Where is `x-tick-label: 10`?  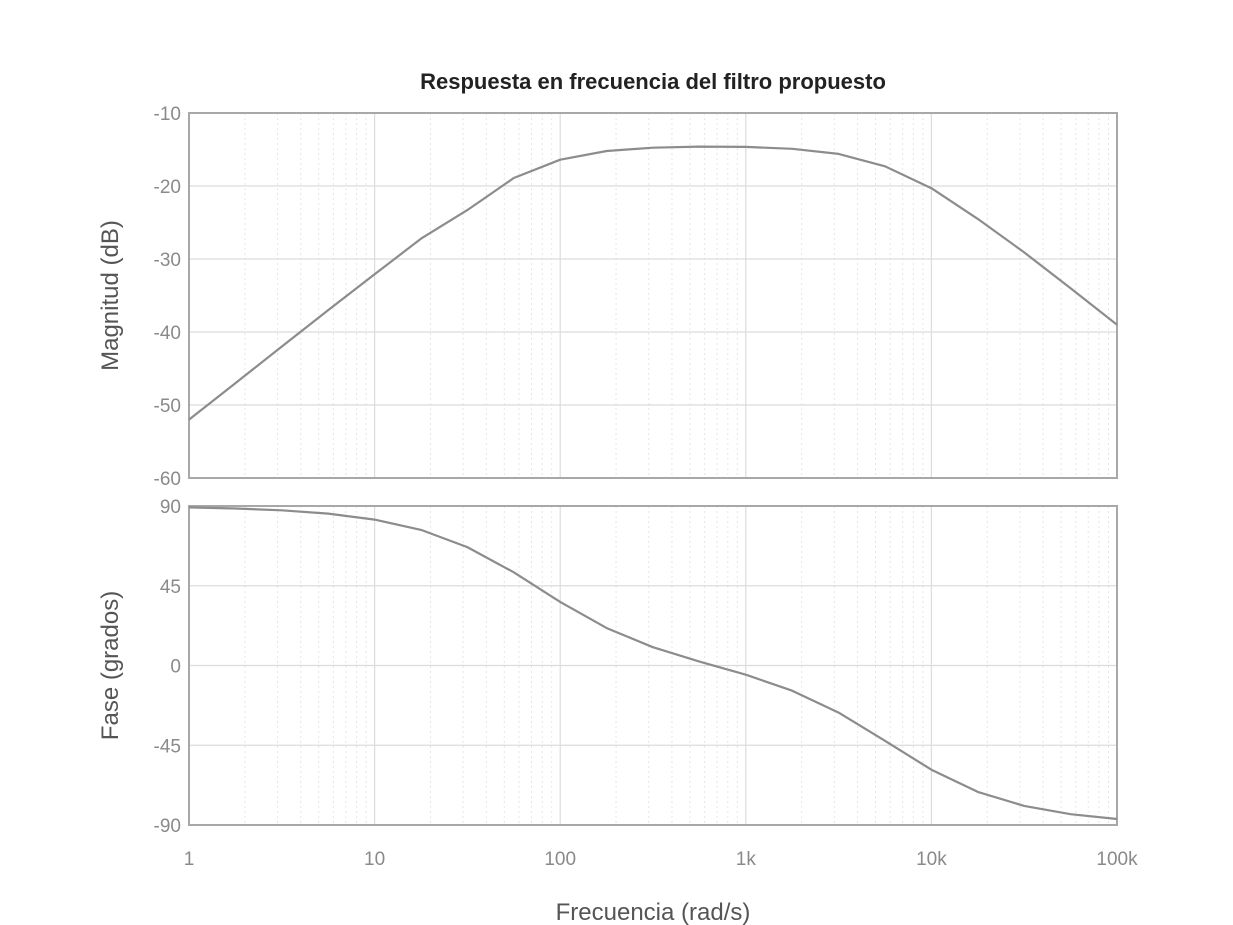 x-tick-label: 10 is located at coordinates (374, 859).